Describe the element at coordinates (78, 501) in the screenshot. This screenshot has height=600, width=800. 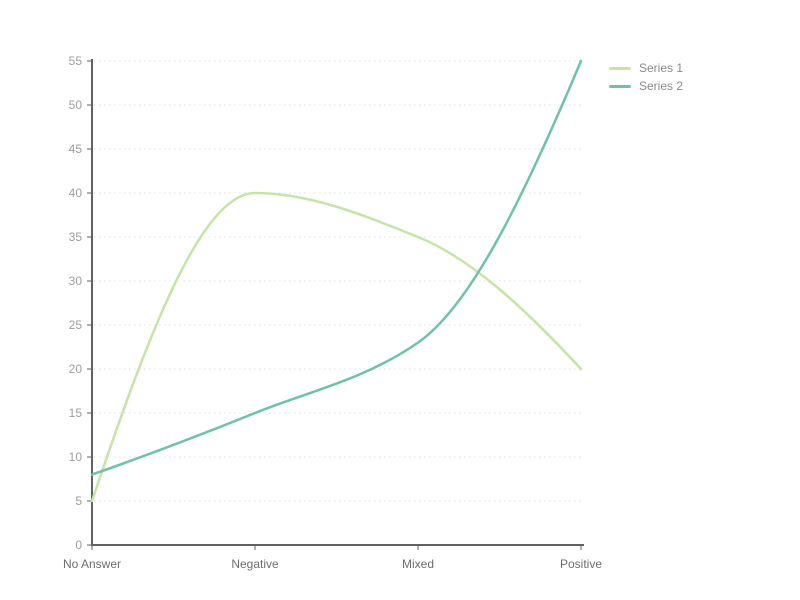
I see `y-tick-label-5: 5` at that location.